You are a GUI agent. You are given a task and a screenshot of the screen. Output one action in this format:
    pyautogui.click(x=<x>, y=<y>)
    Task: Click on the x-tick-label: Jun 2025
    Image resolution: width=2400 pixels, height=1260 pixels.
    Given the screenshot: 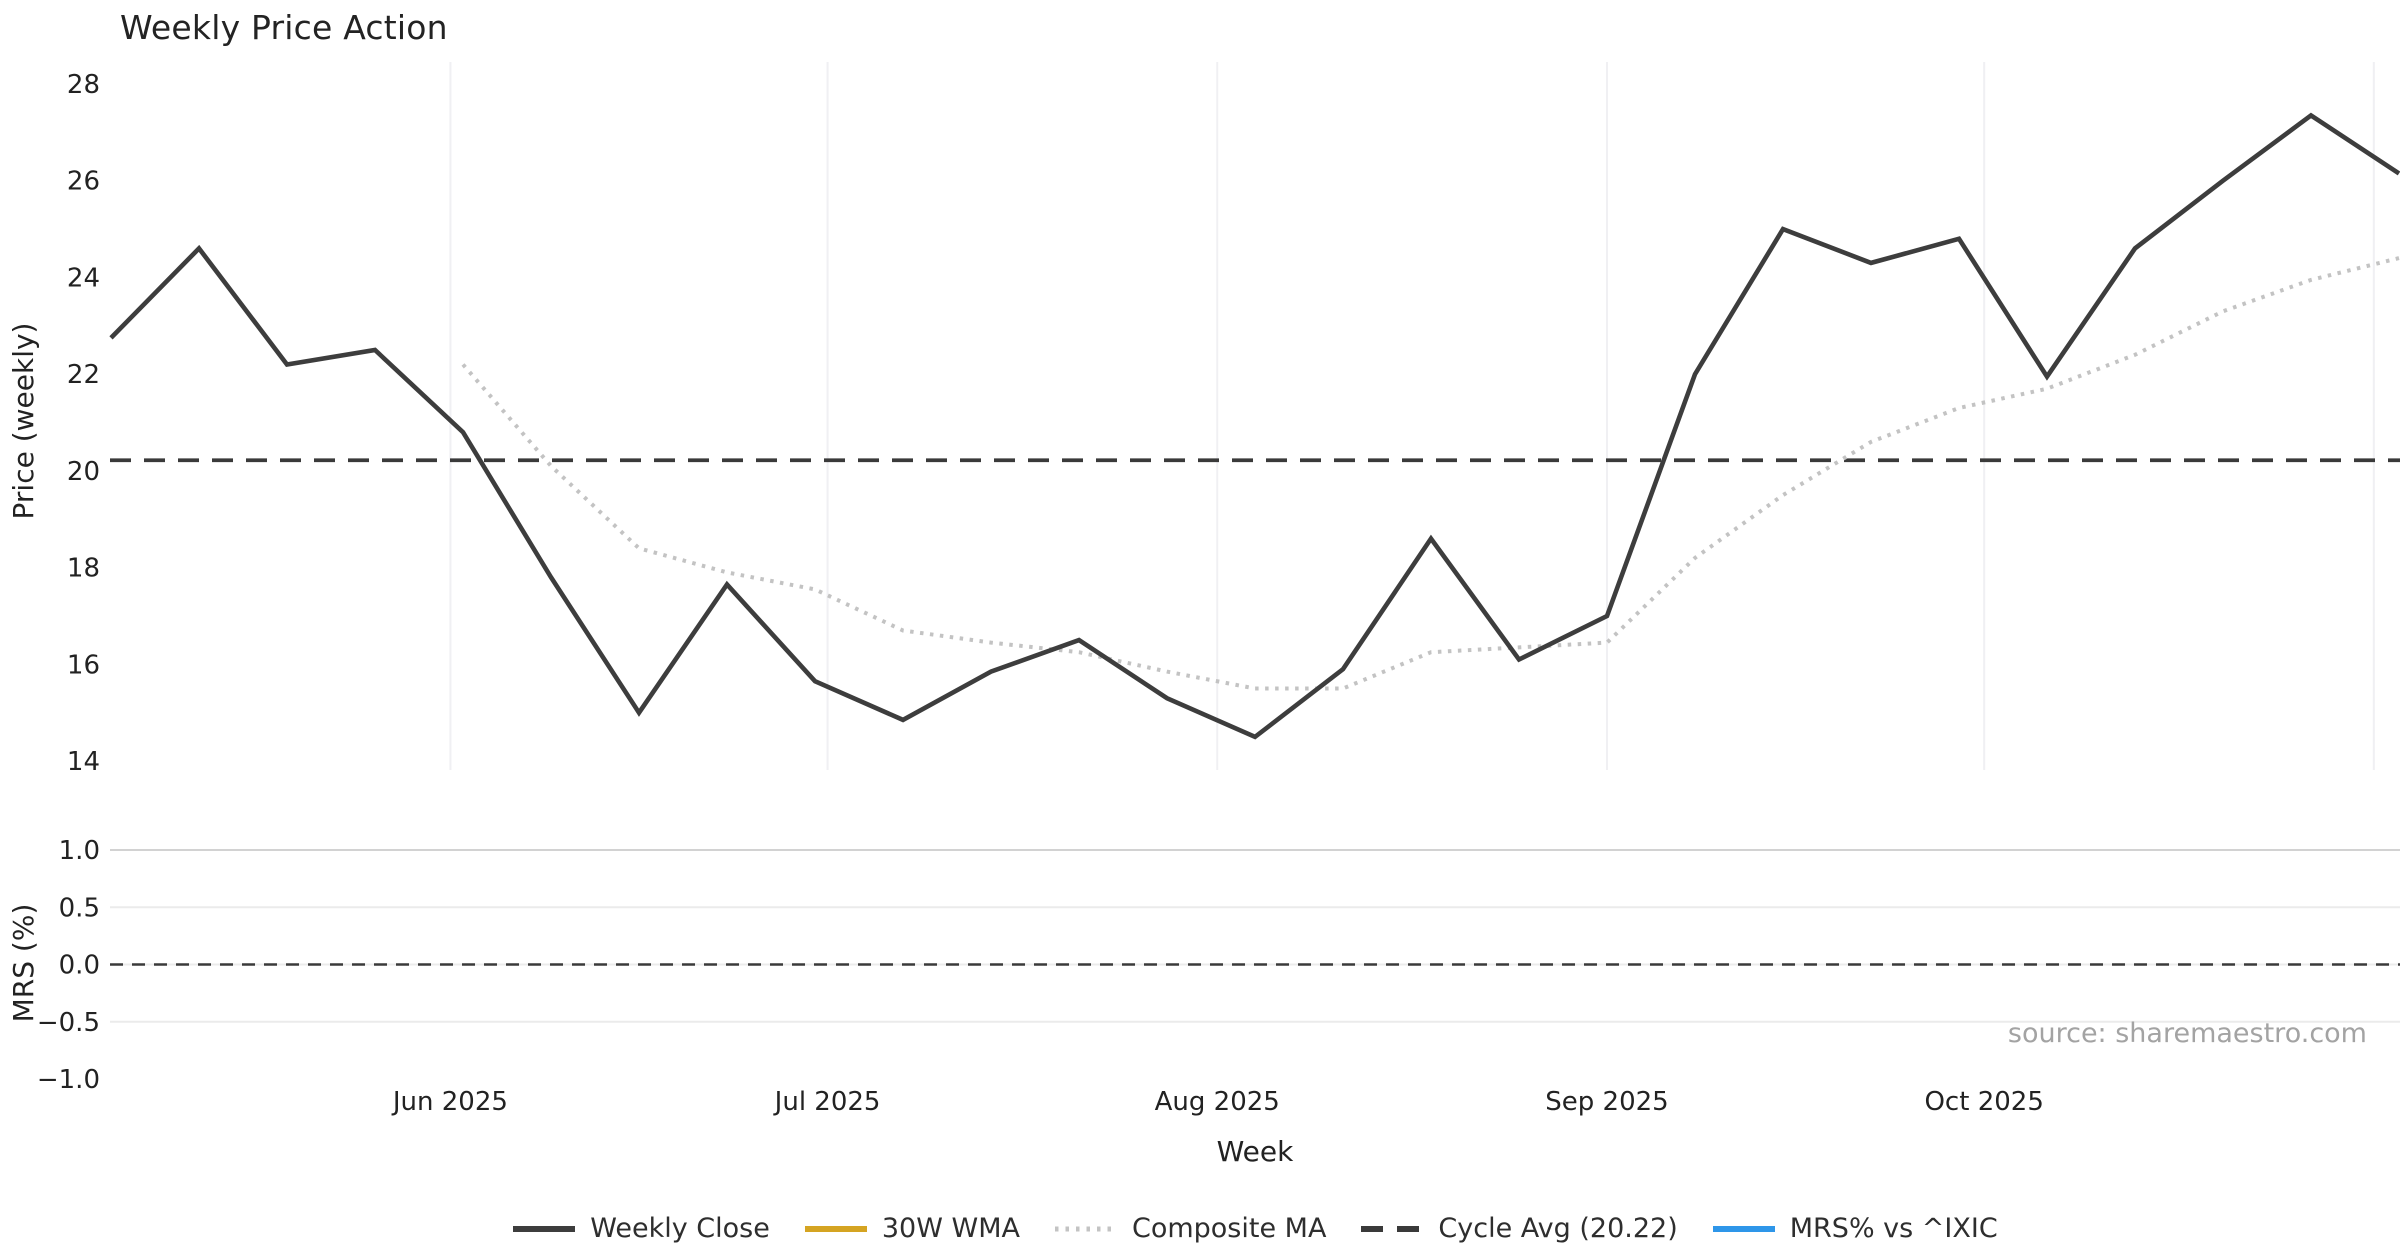 What is the action you would take?
    pyautogui.click(x=449, y=1102)
    